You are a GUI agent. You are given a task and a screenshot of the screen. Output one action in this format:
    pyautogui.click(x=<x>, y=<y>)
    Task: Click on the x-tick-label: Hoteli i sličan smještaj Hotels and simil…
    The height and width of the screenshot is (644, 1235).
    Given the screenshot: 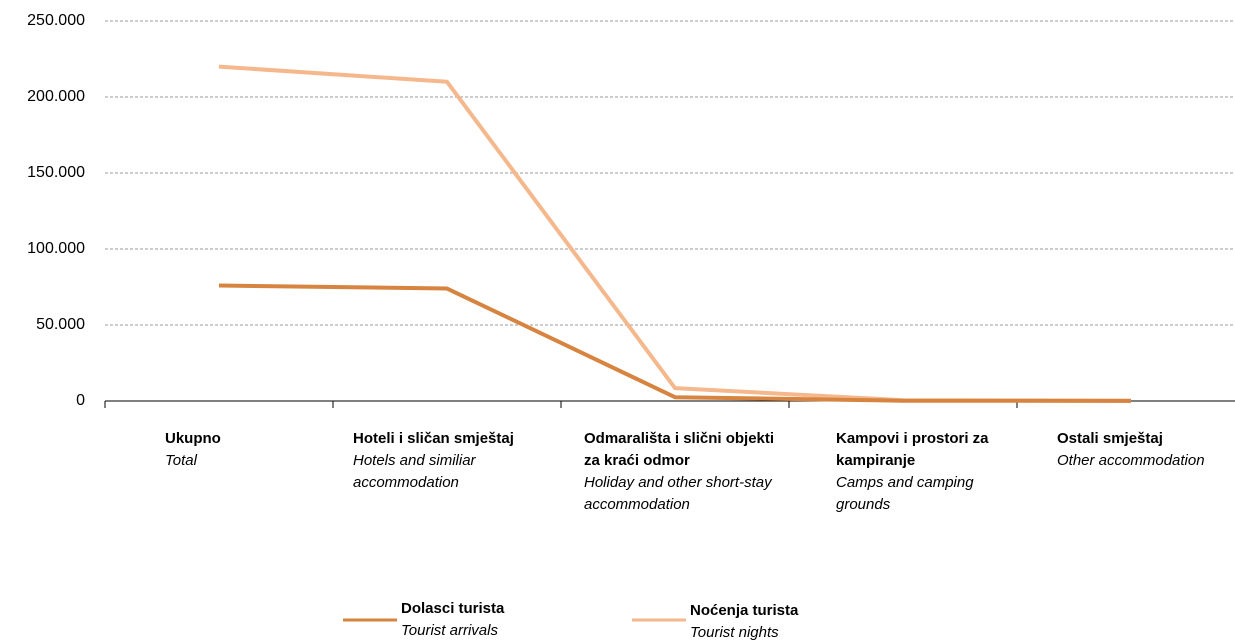 What is the action you would take?
    pyautogui.click(x=453, y=461)
    